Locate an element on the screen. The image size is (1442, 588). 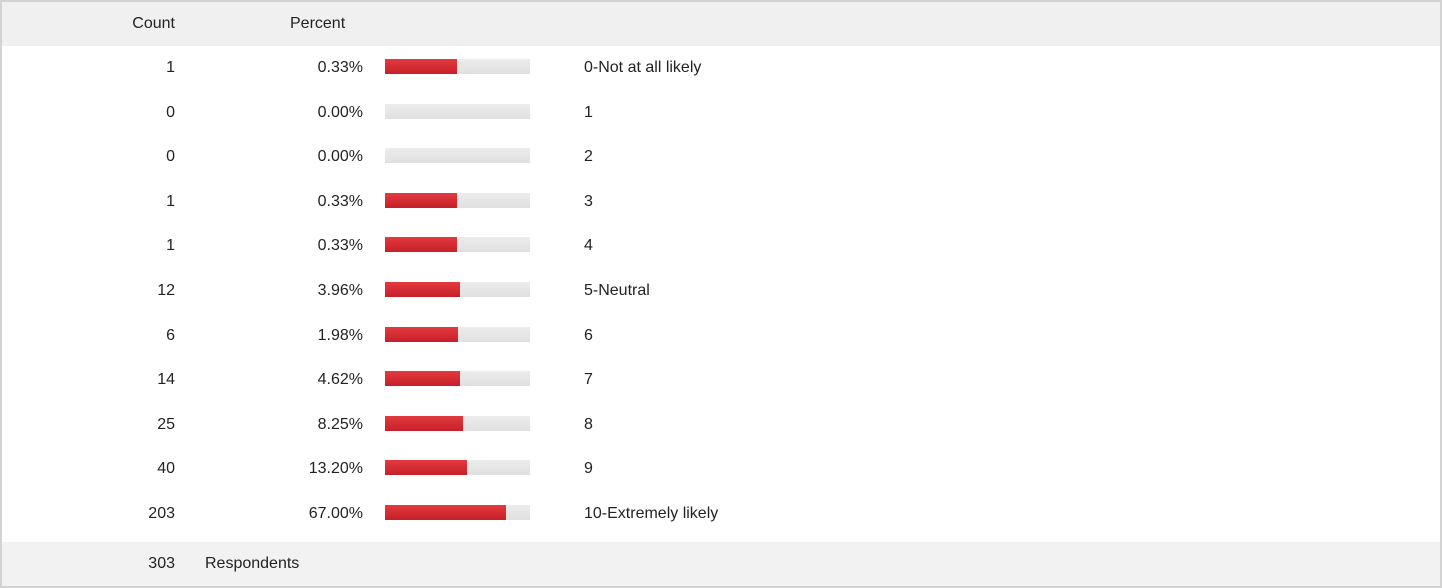
row-percent: 67.00% is located at coordinates (335, 513).